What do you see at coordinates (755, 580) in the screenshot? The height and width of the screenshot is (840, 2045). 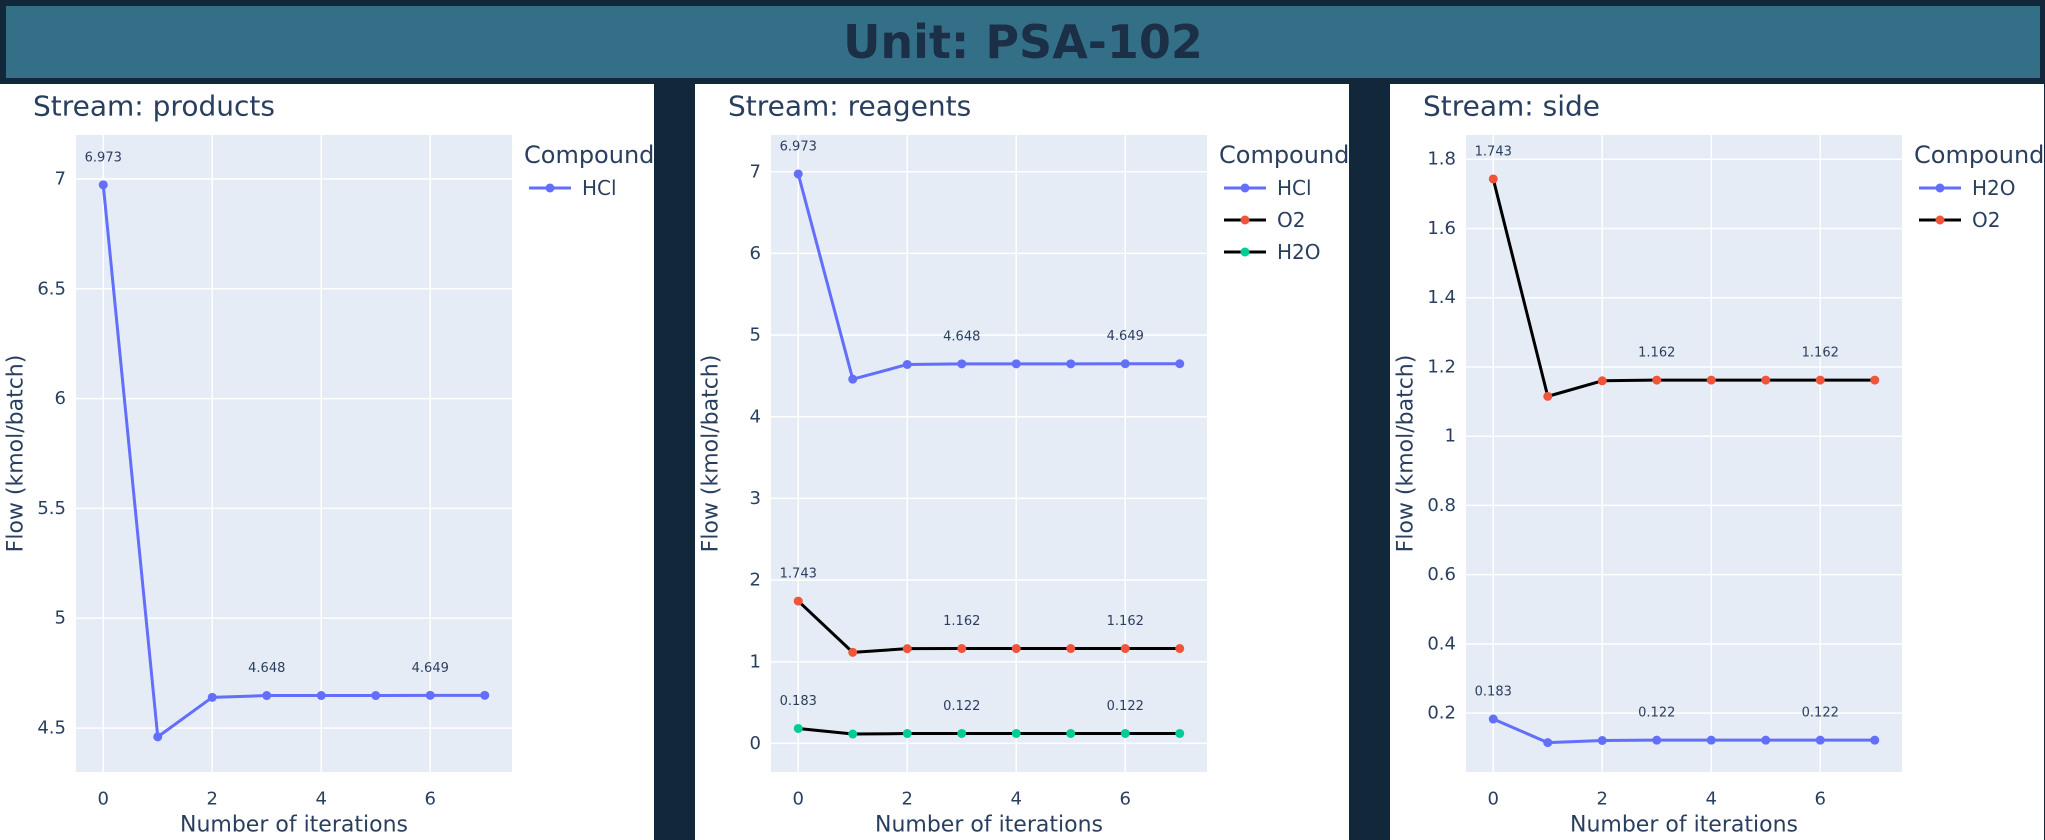 I see `y-tick-label: 2` at bounding box center [755, 580].